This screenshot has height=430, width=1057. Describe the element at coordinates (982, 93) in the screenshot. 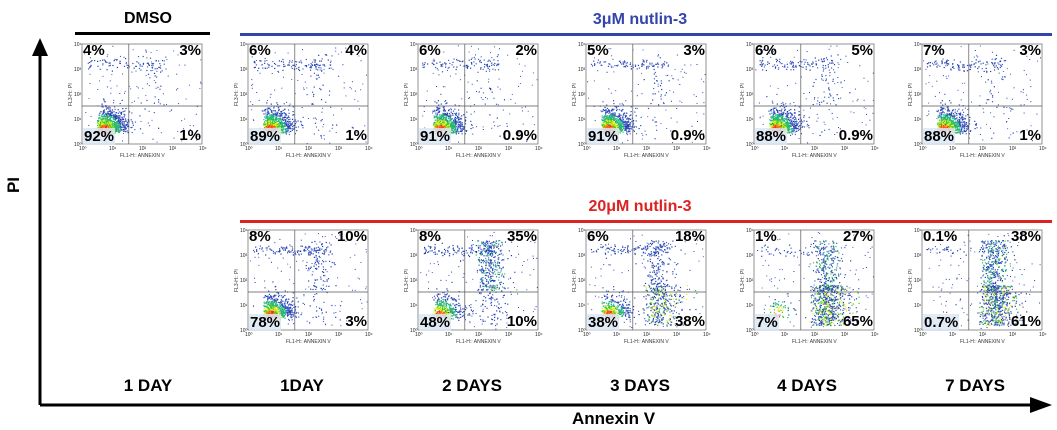

I see `event-dots` at that location.